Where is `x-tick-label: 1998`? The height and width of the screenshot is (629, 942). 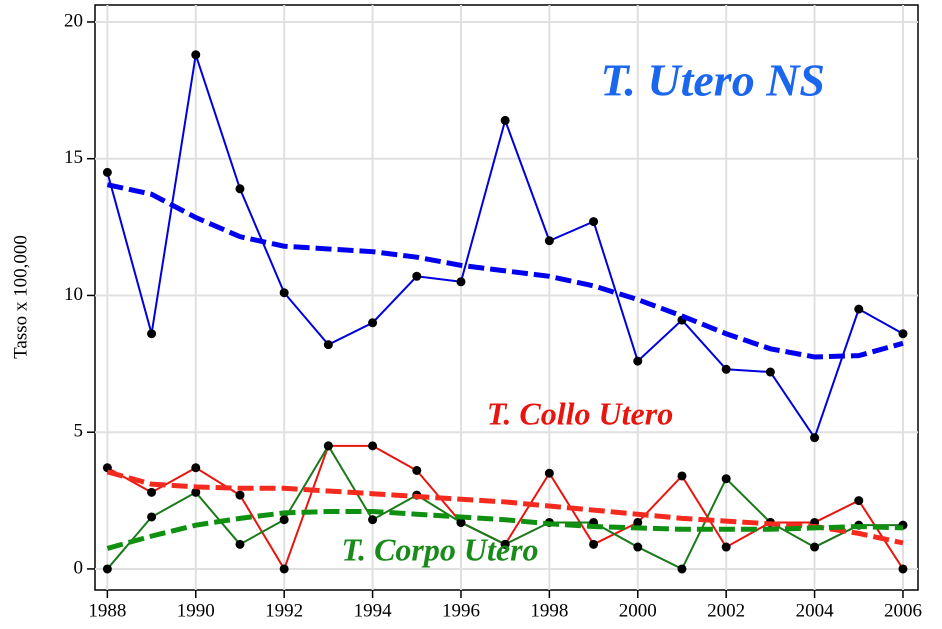 x-tick-label: 1998 is located at coordinates (549, 610).